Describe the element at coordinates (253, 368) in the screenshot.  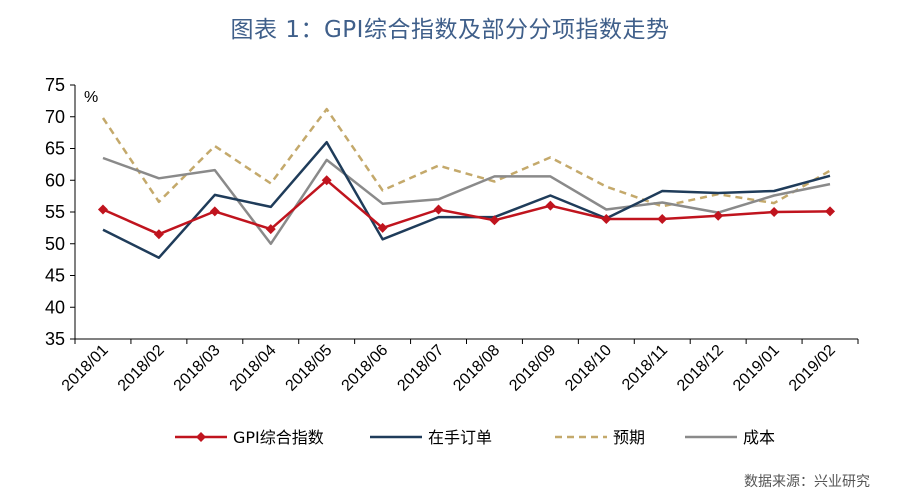
I see `x-tick-label: 2018/04` at that location.